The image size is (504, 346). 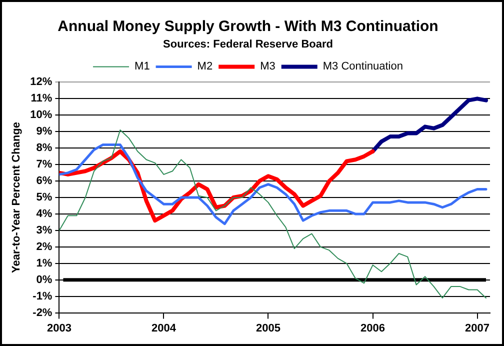 What do you see at coordinates (41, 82) in the screenshot?
I see `y-tick-label: 12%` at bounding box center [41, 82].